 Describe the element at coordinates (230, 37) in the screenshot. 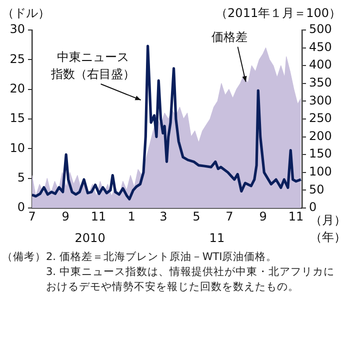

I see `series-label: 価格差` at that location.